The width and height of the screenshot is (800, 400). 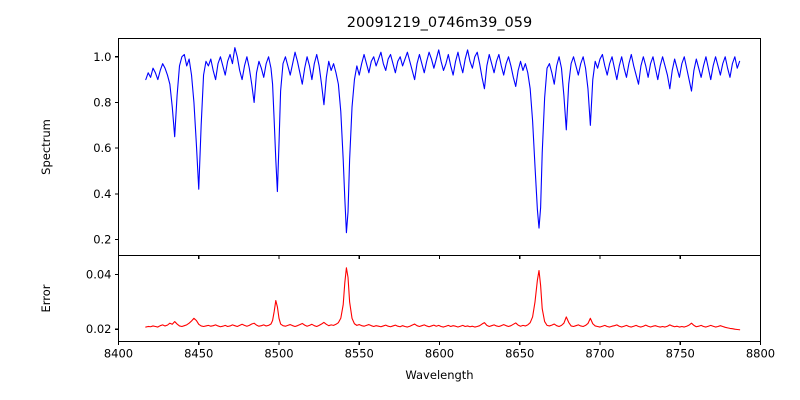 I want to click on y-tick-label: 0.02, so click(x=99, y=329).